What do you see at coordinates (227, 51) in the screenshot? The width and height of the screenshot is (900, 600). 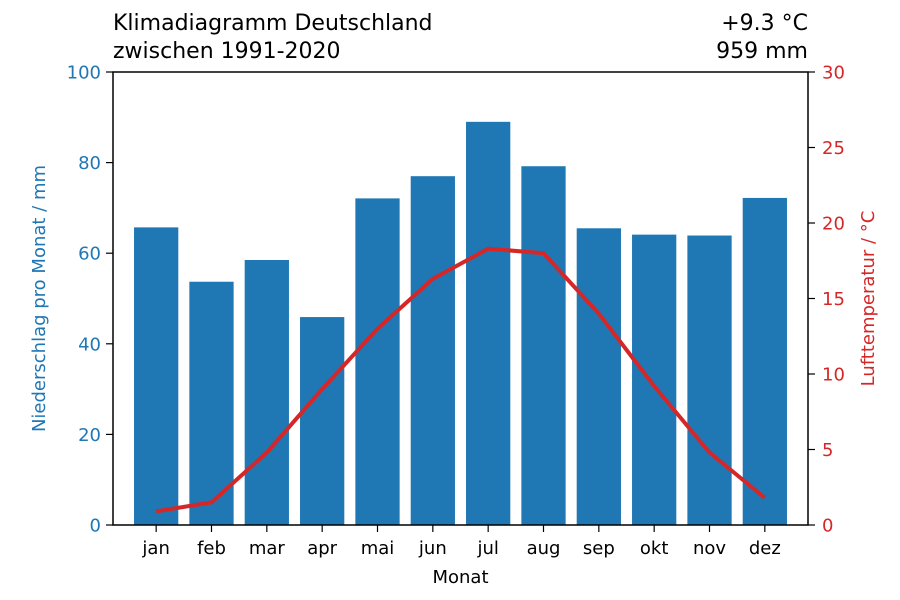 I see `chart-title-line-2: zwischen 1991-2020` at bounding box center [227, 51].